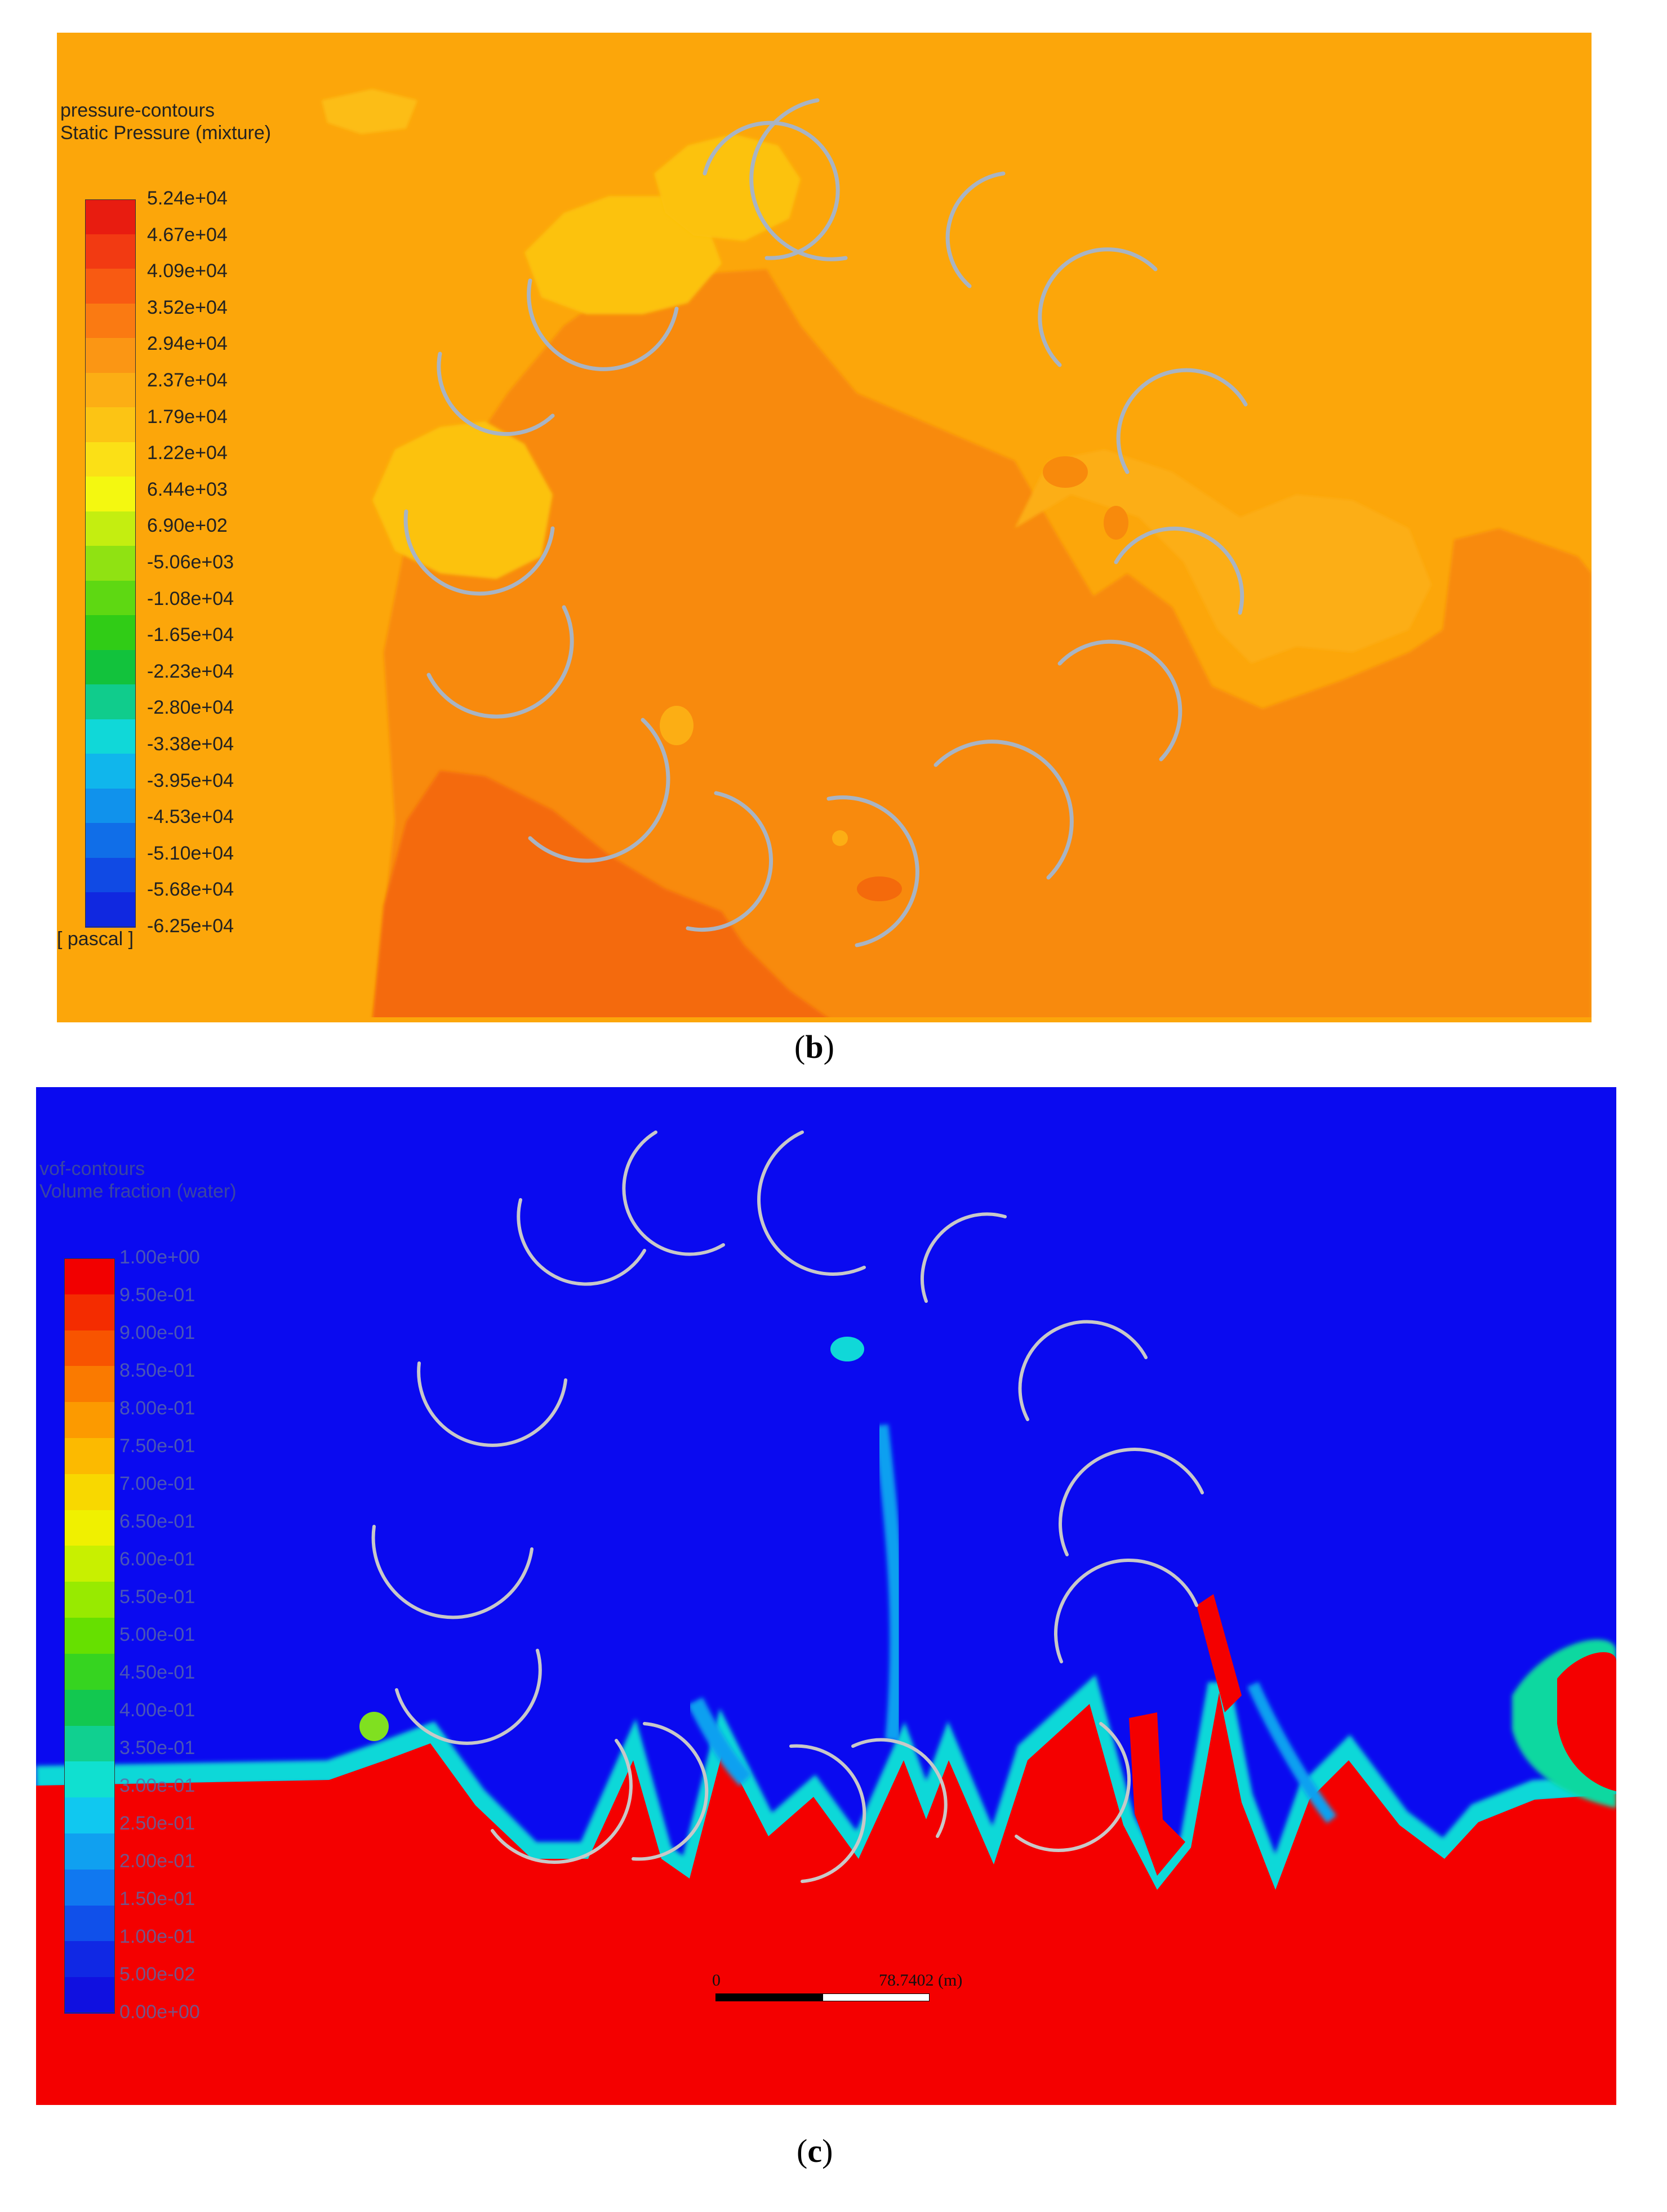 The width and height of the screenshot is (1667, 2212). What do you see at coordinates (157, 1408) in the screenshot?
I see `colorbar-tick-label: 8.00e-01` at bounding box center [157, 1408].